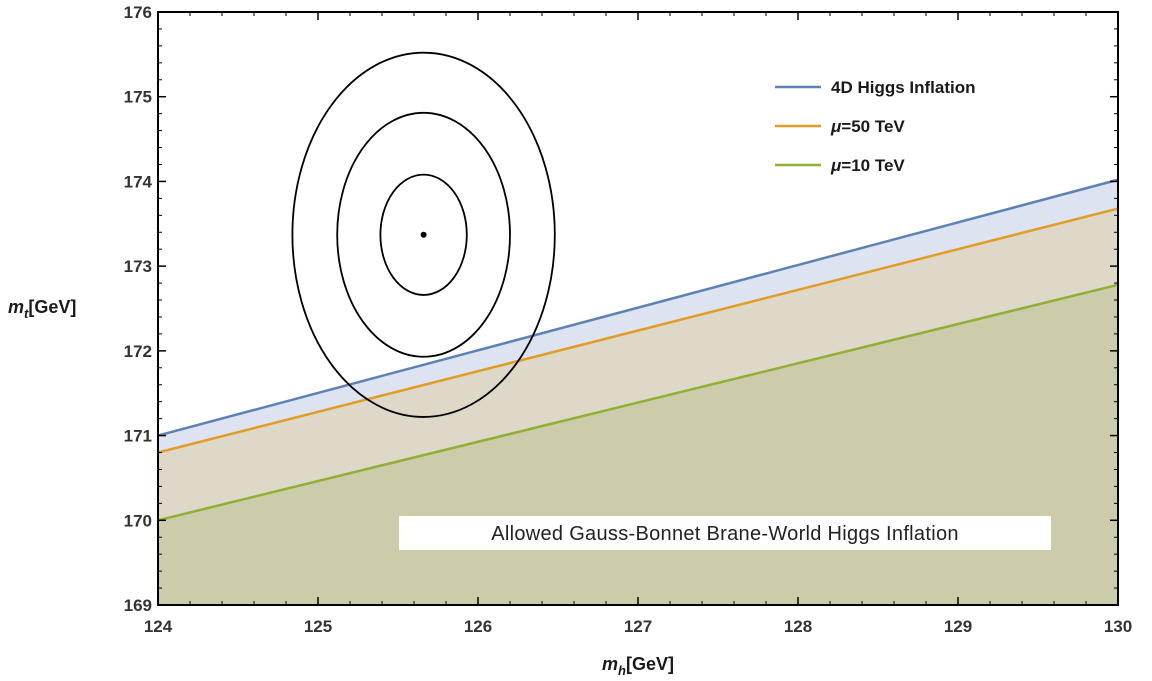 This screenshot has width=1152, height=681. Describe the element at coordinates (867, 165) in the screenshot. I see `legend-label-2: μ=10 TeV` at that location.